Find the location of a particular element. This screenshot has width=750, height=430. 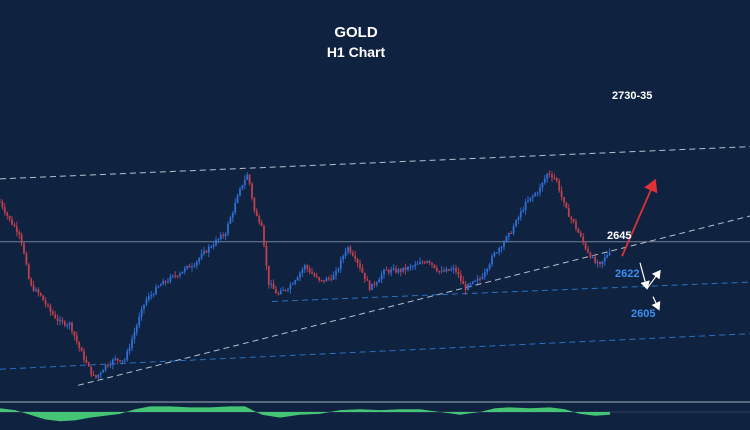

level-label-2622: 2622 is located at coordinates (627, 274).